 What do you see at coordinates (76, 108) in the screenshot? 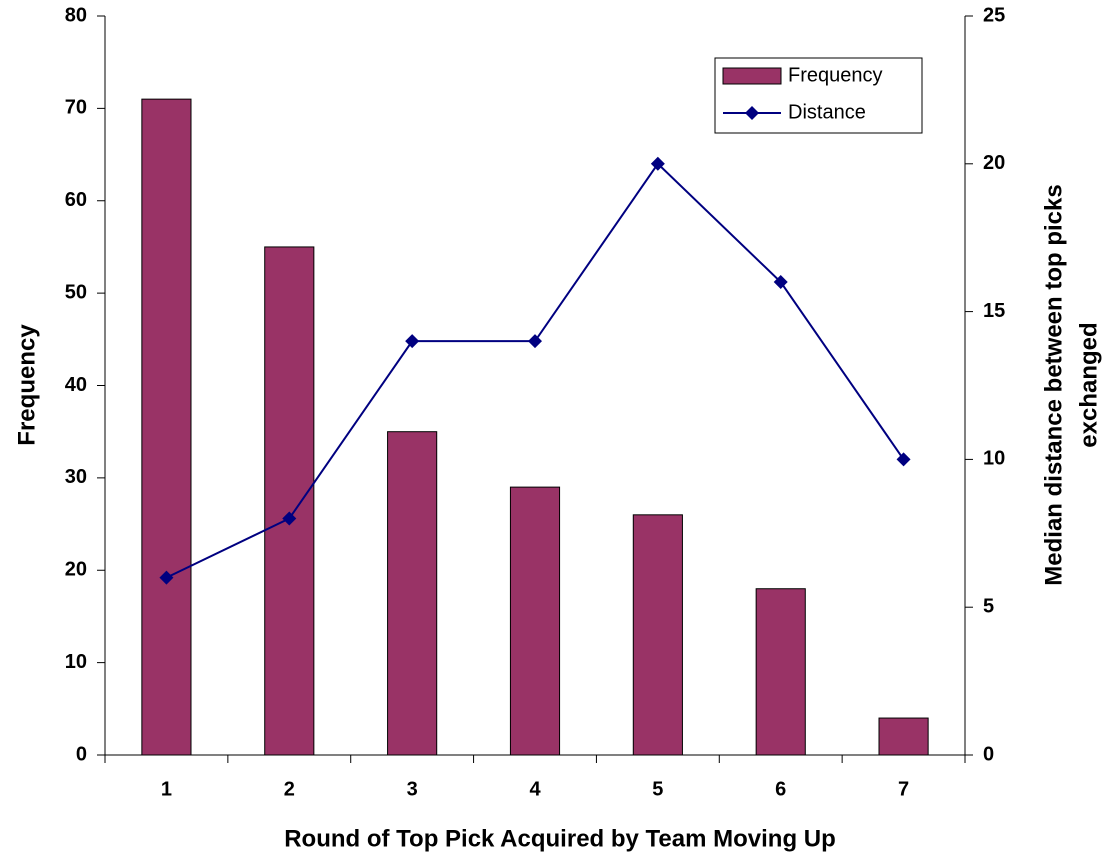
I see `y-tick-label: 70` at bounding box center [76, 108].